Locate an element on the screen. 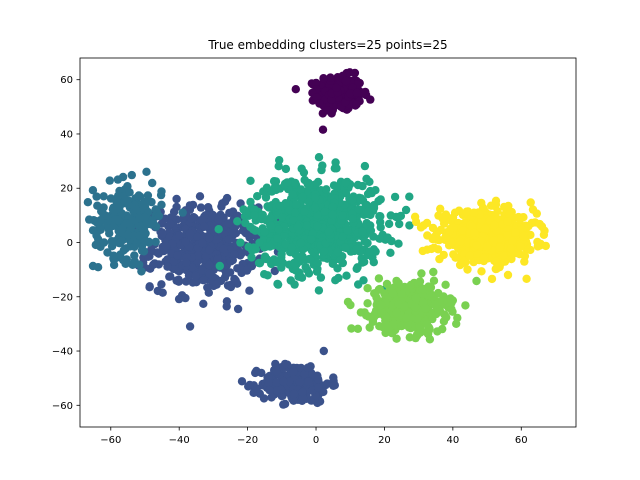 The width and height of the screenshot is (640, 480). chart-title: True embedding clusters=25 points=25 is located at coordinates (327, 45).